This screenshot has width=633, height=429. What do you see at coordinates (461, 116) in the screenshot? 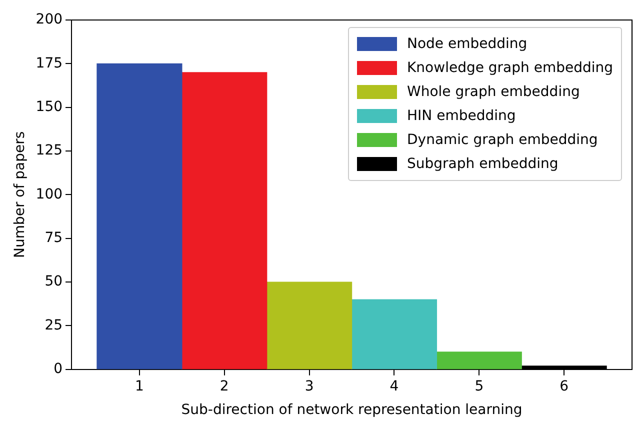
I see `legend-label: HIN embedding` at bounding box center [461, 116].